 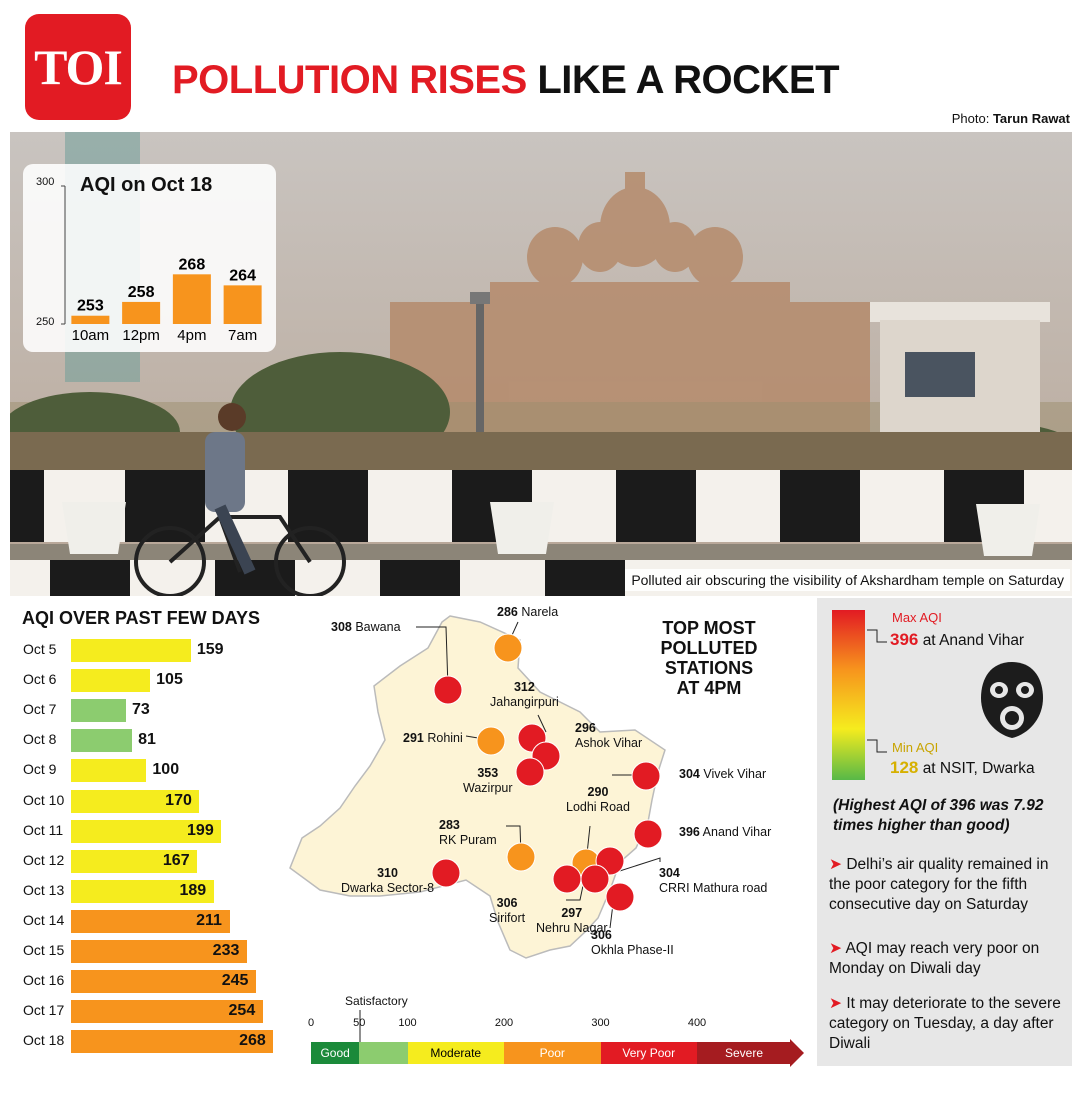 I want to click on day-label: Oct 11, so click(x=43, y=829).